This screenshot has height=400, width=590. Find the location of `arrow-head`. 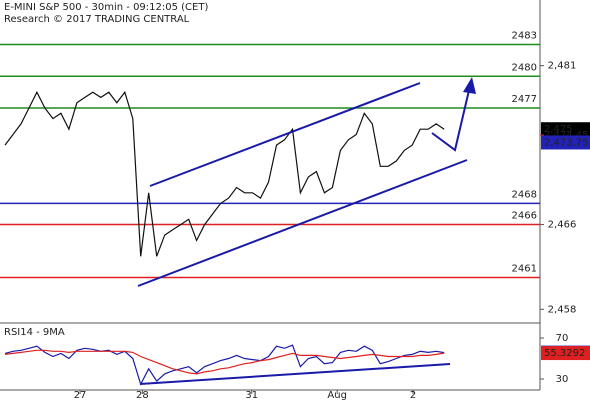

arrow-head is located at coordinates (469, 85).